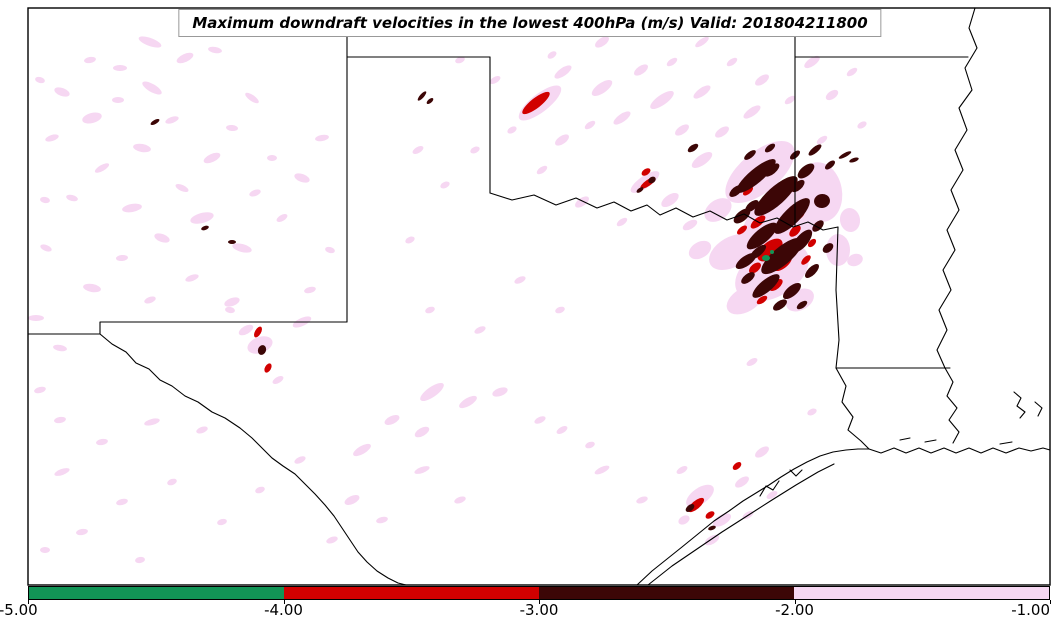  Describe the element at coordinates (766, 258) in the screenshot. I see `green-shade-blob` at that location.